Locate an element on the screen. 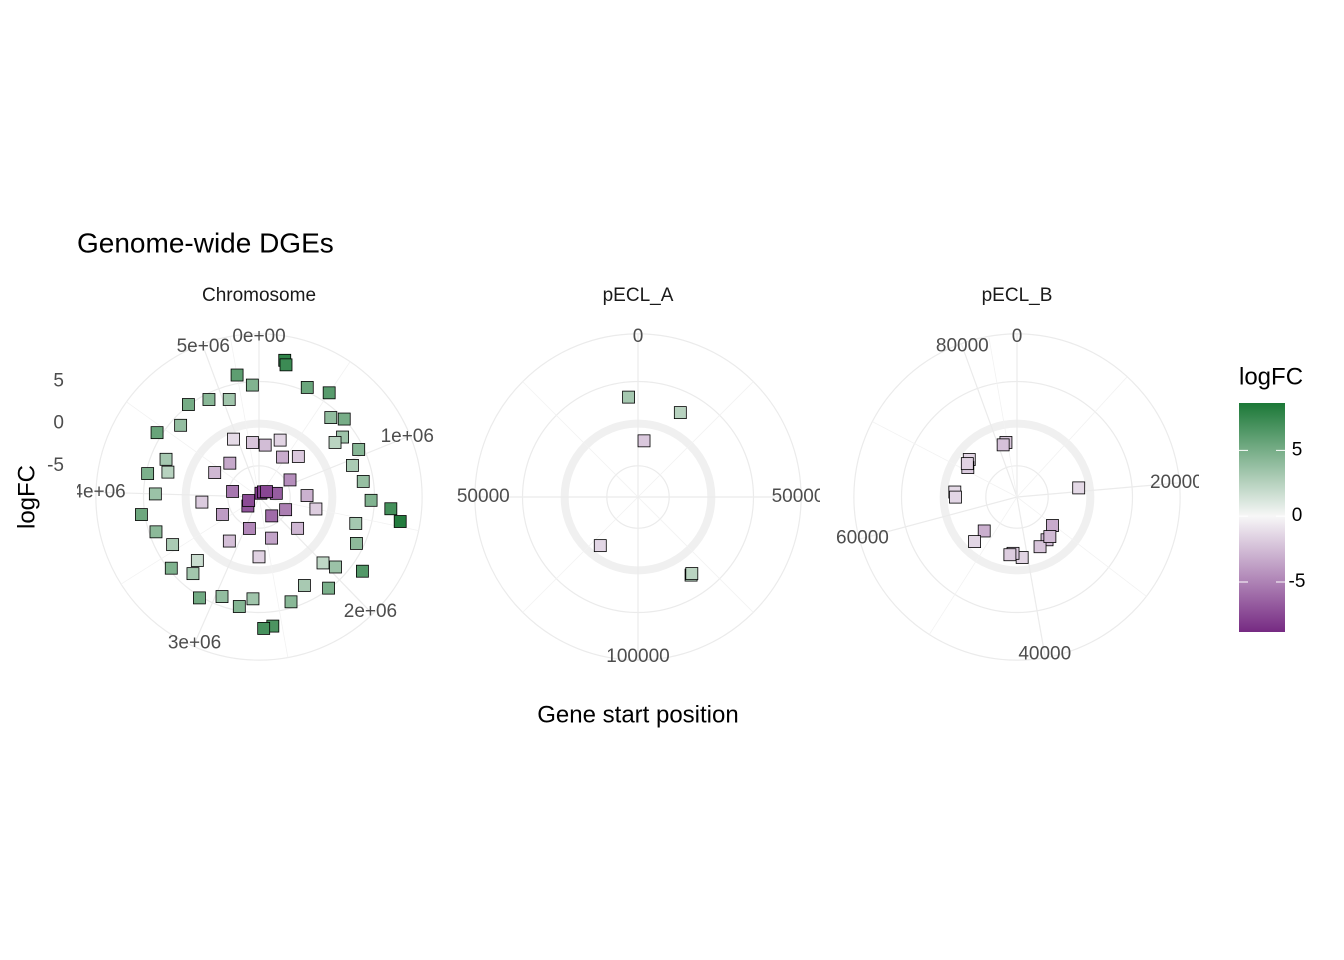 This screenshot has height=960, width=1344. facet-title: pECL_A is located at coordinates (638, 295).